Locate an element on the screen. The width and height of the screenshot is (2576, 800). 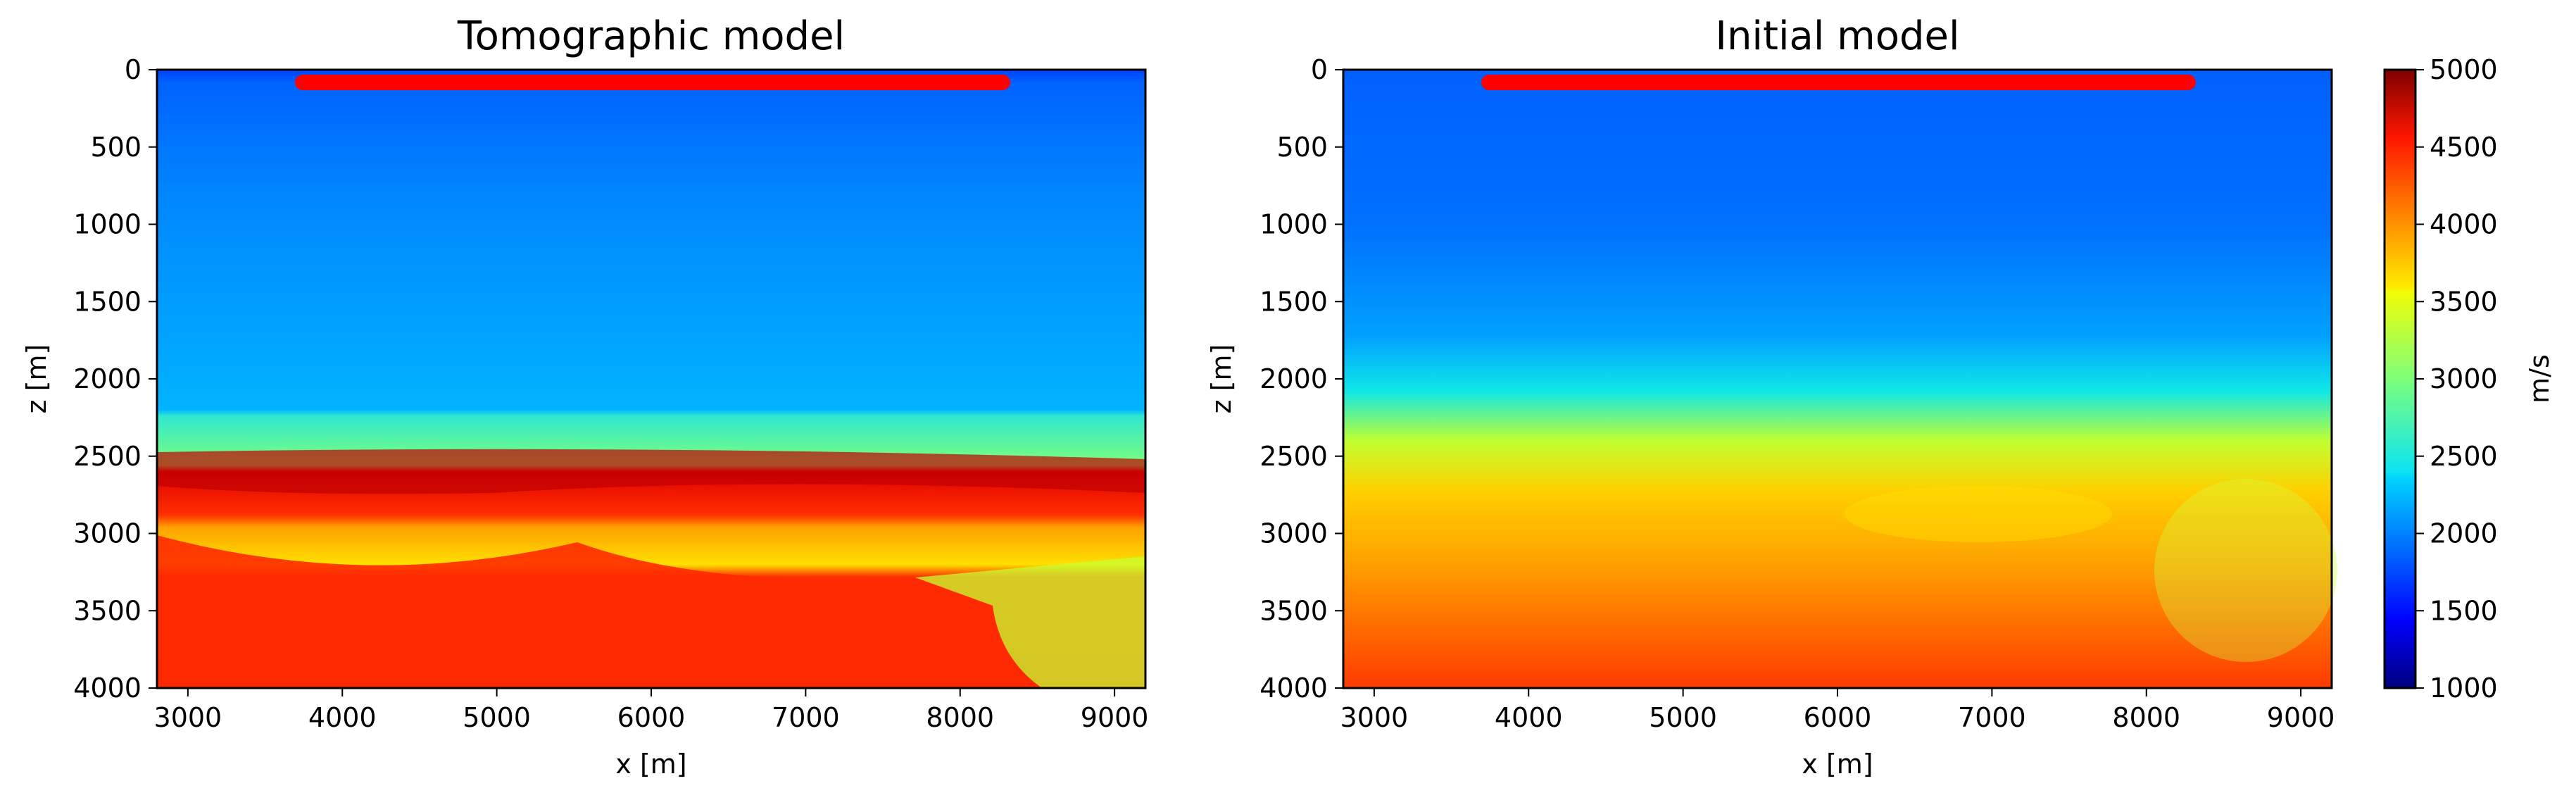
colorbar-tick-label: 3000 is located at coordinates (2464, 378).